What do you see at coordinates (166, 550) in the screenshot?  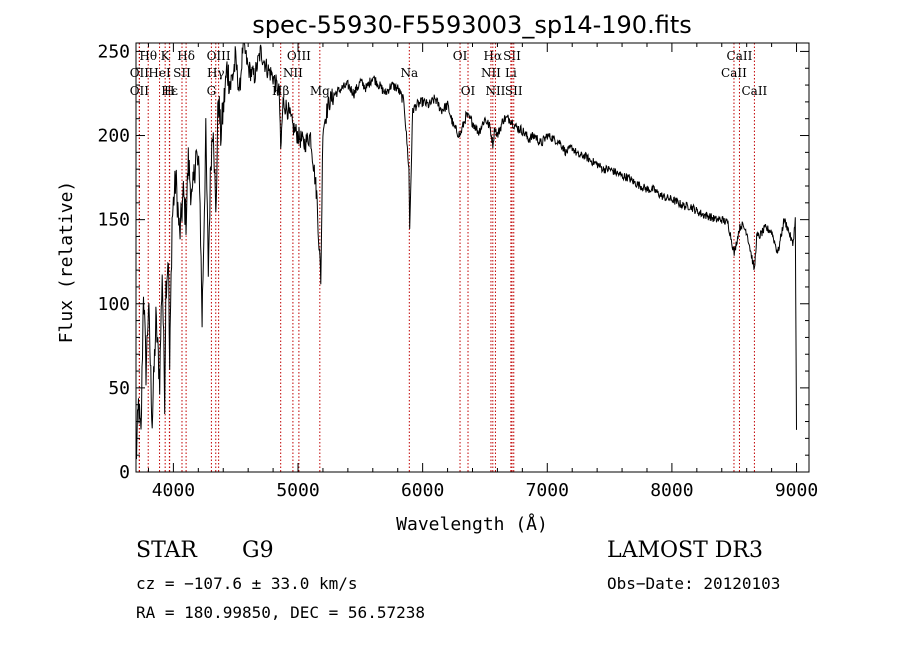 I see `object-class: STAR` at bounding box center [166, 550].